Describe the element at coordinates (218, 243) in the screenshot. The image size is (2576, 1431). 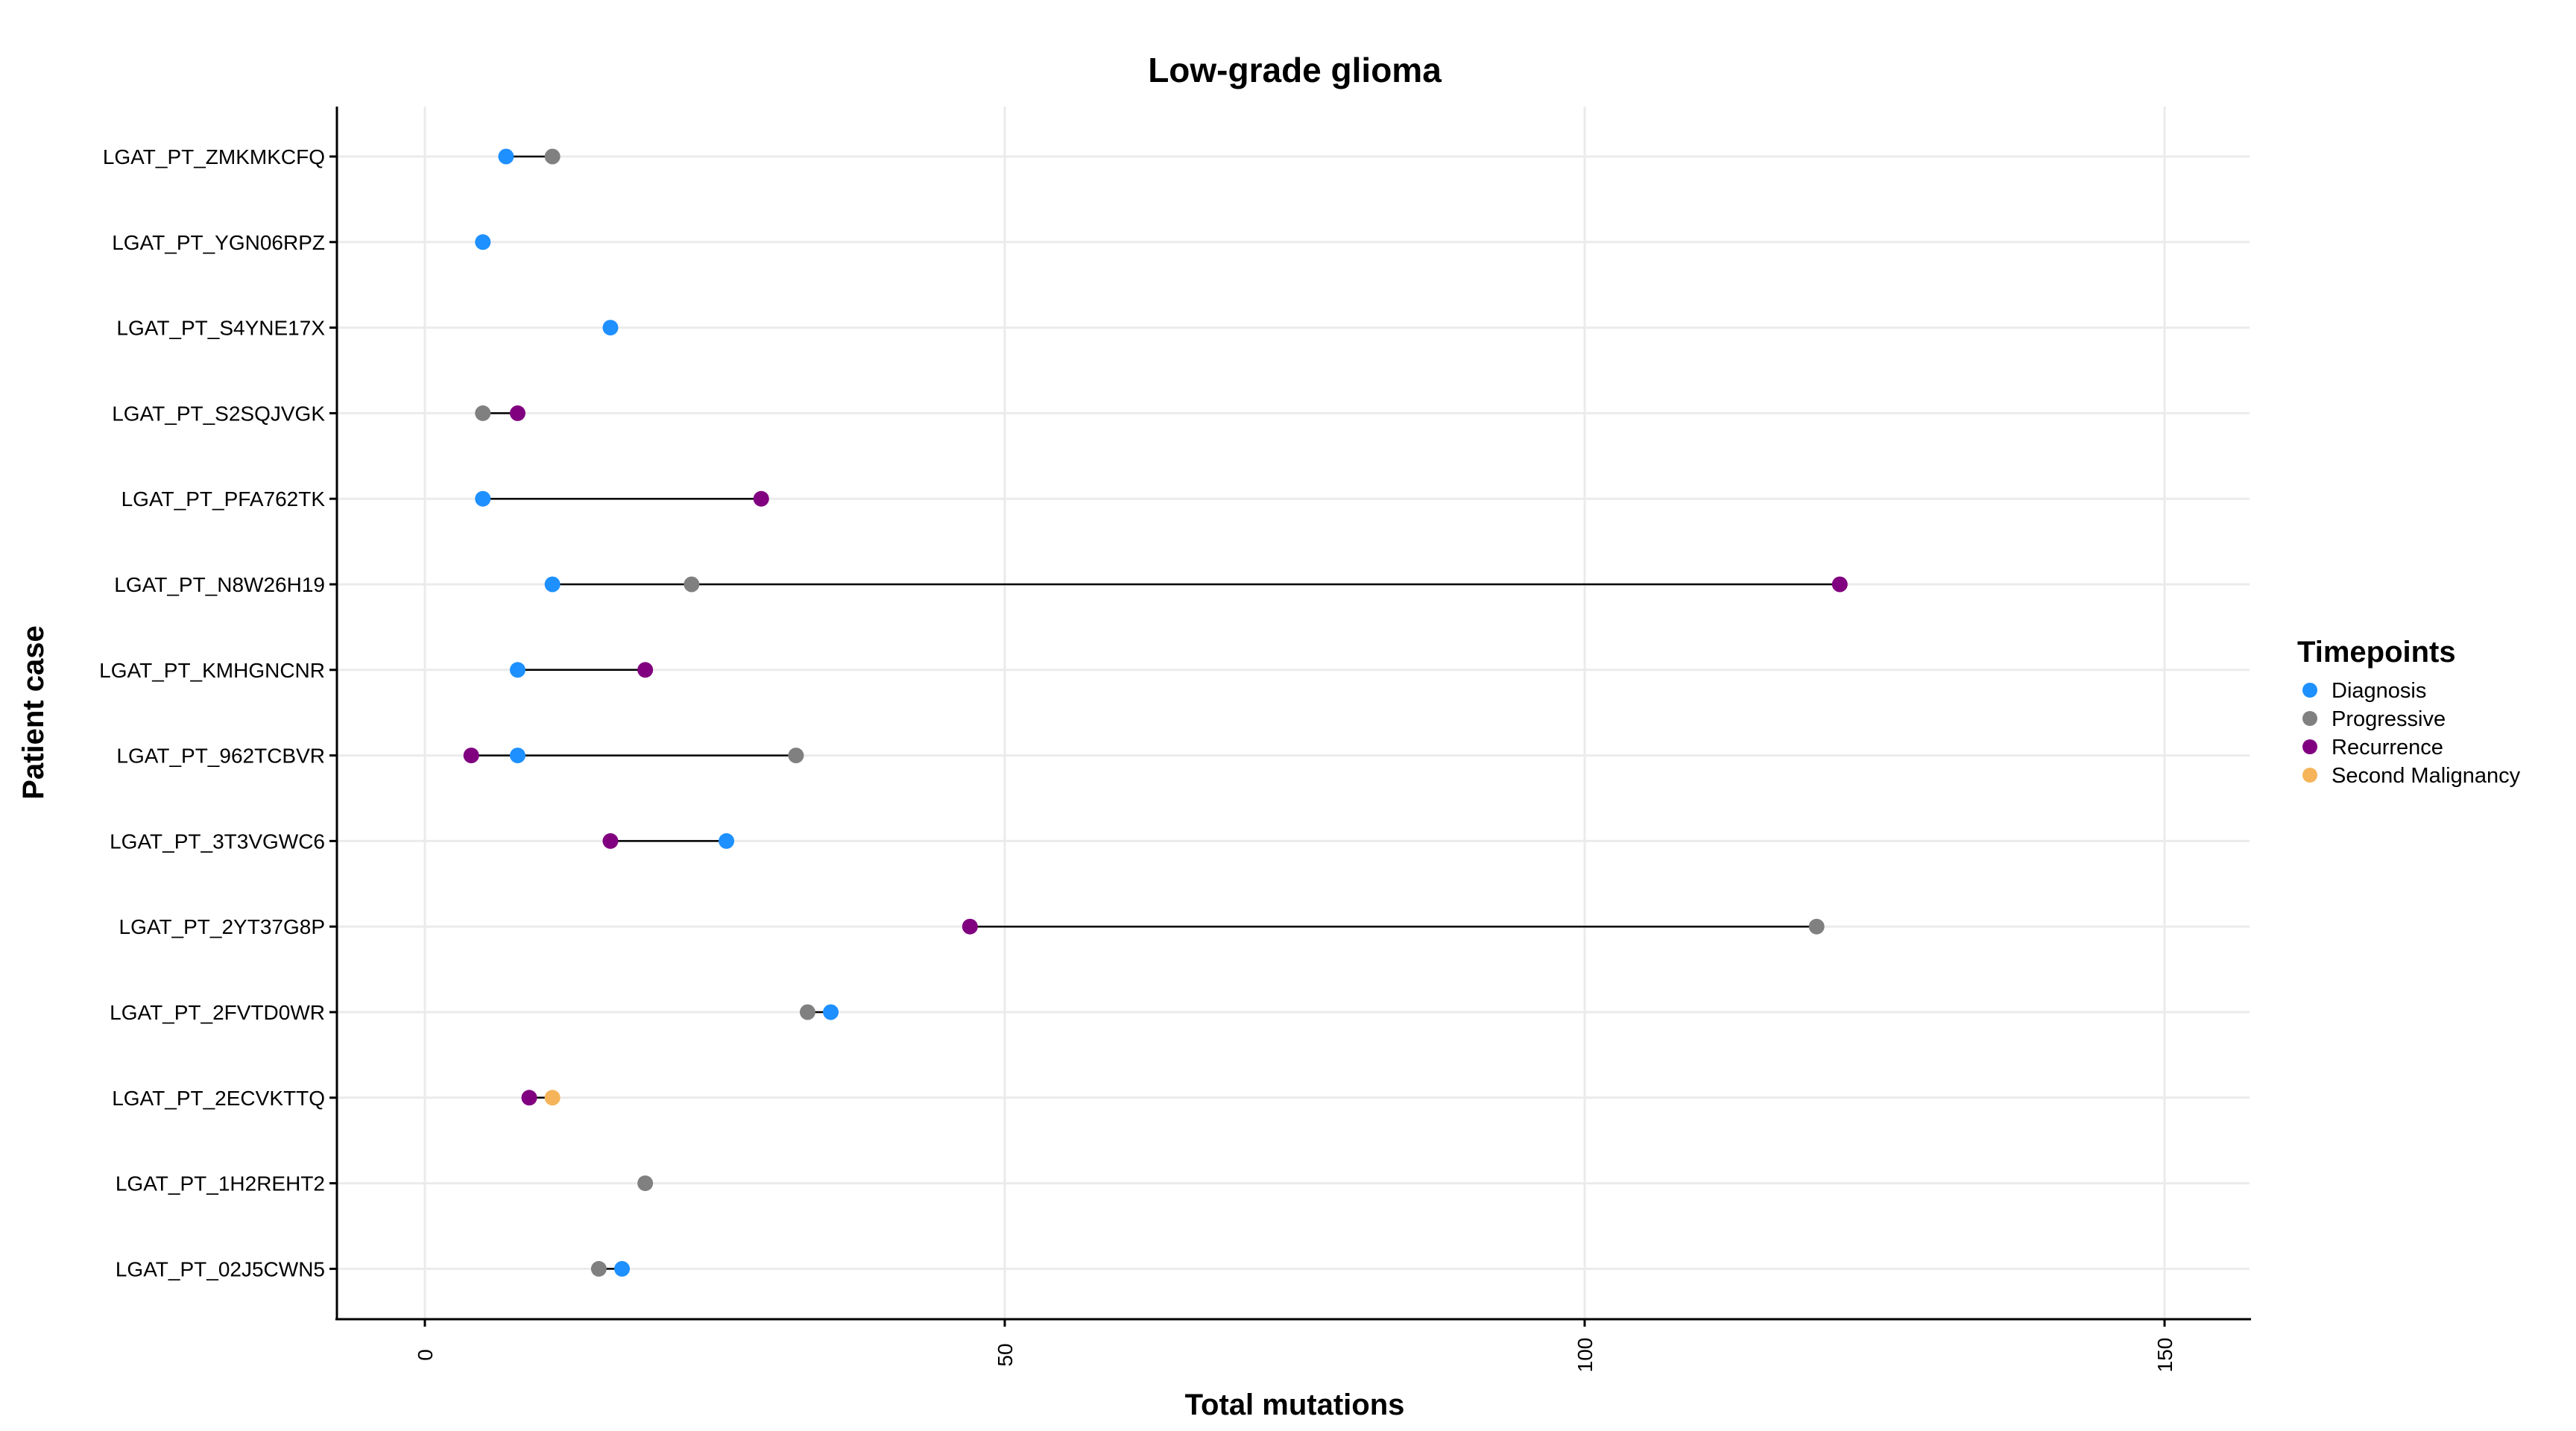
I see `y-tick-label: LGAT_PT_YGN06RPZ` at that location.